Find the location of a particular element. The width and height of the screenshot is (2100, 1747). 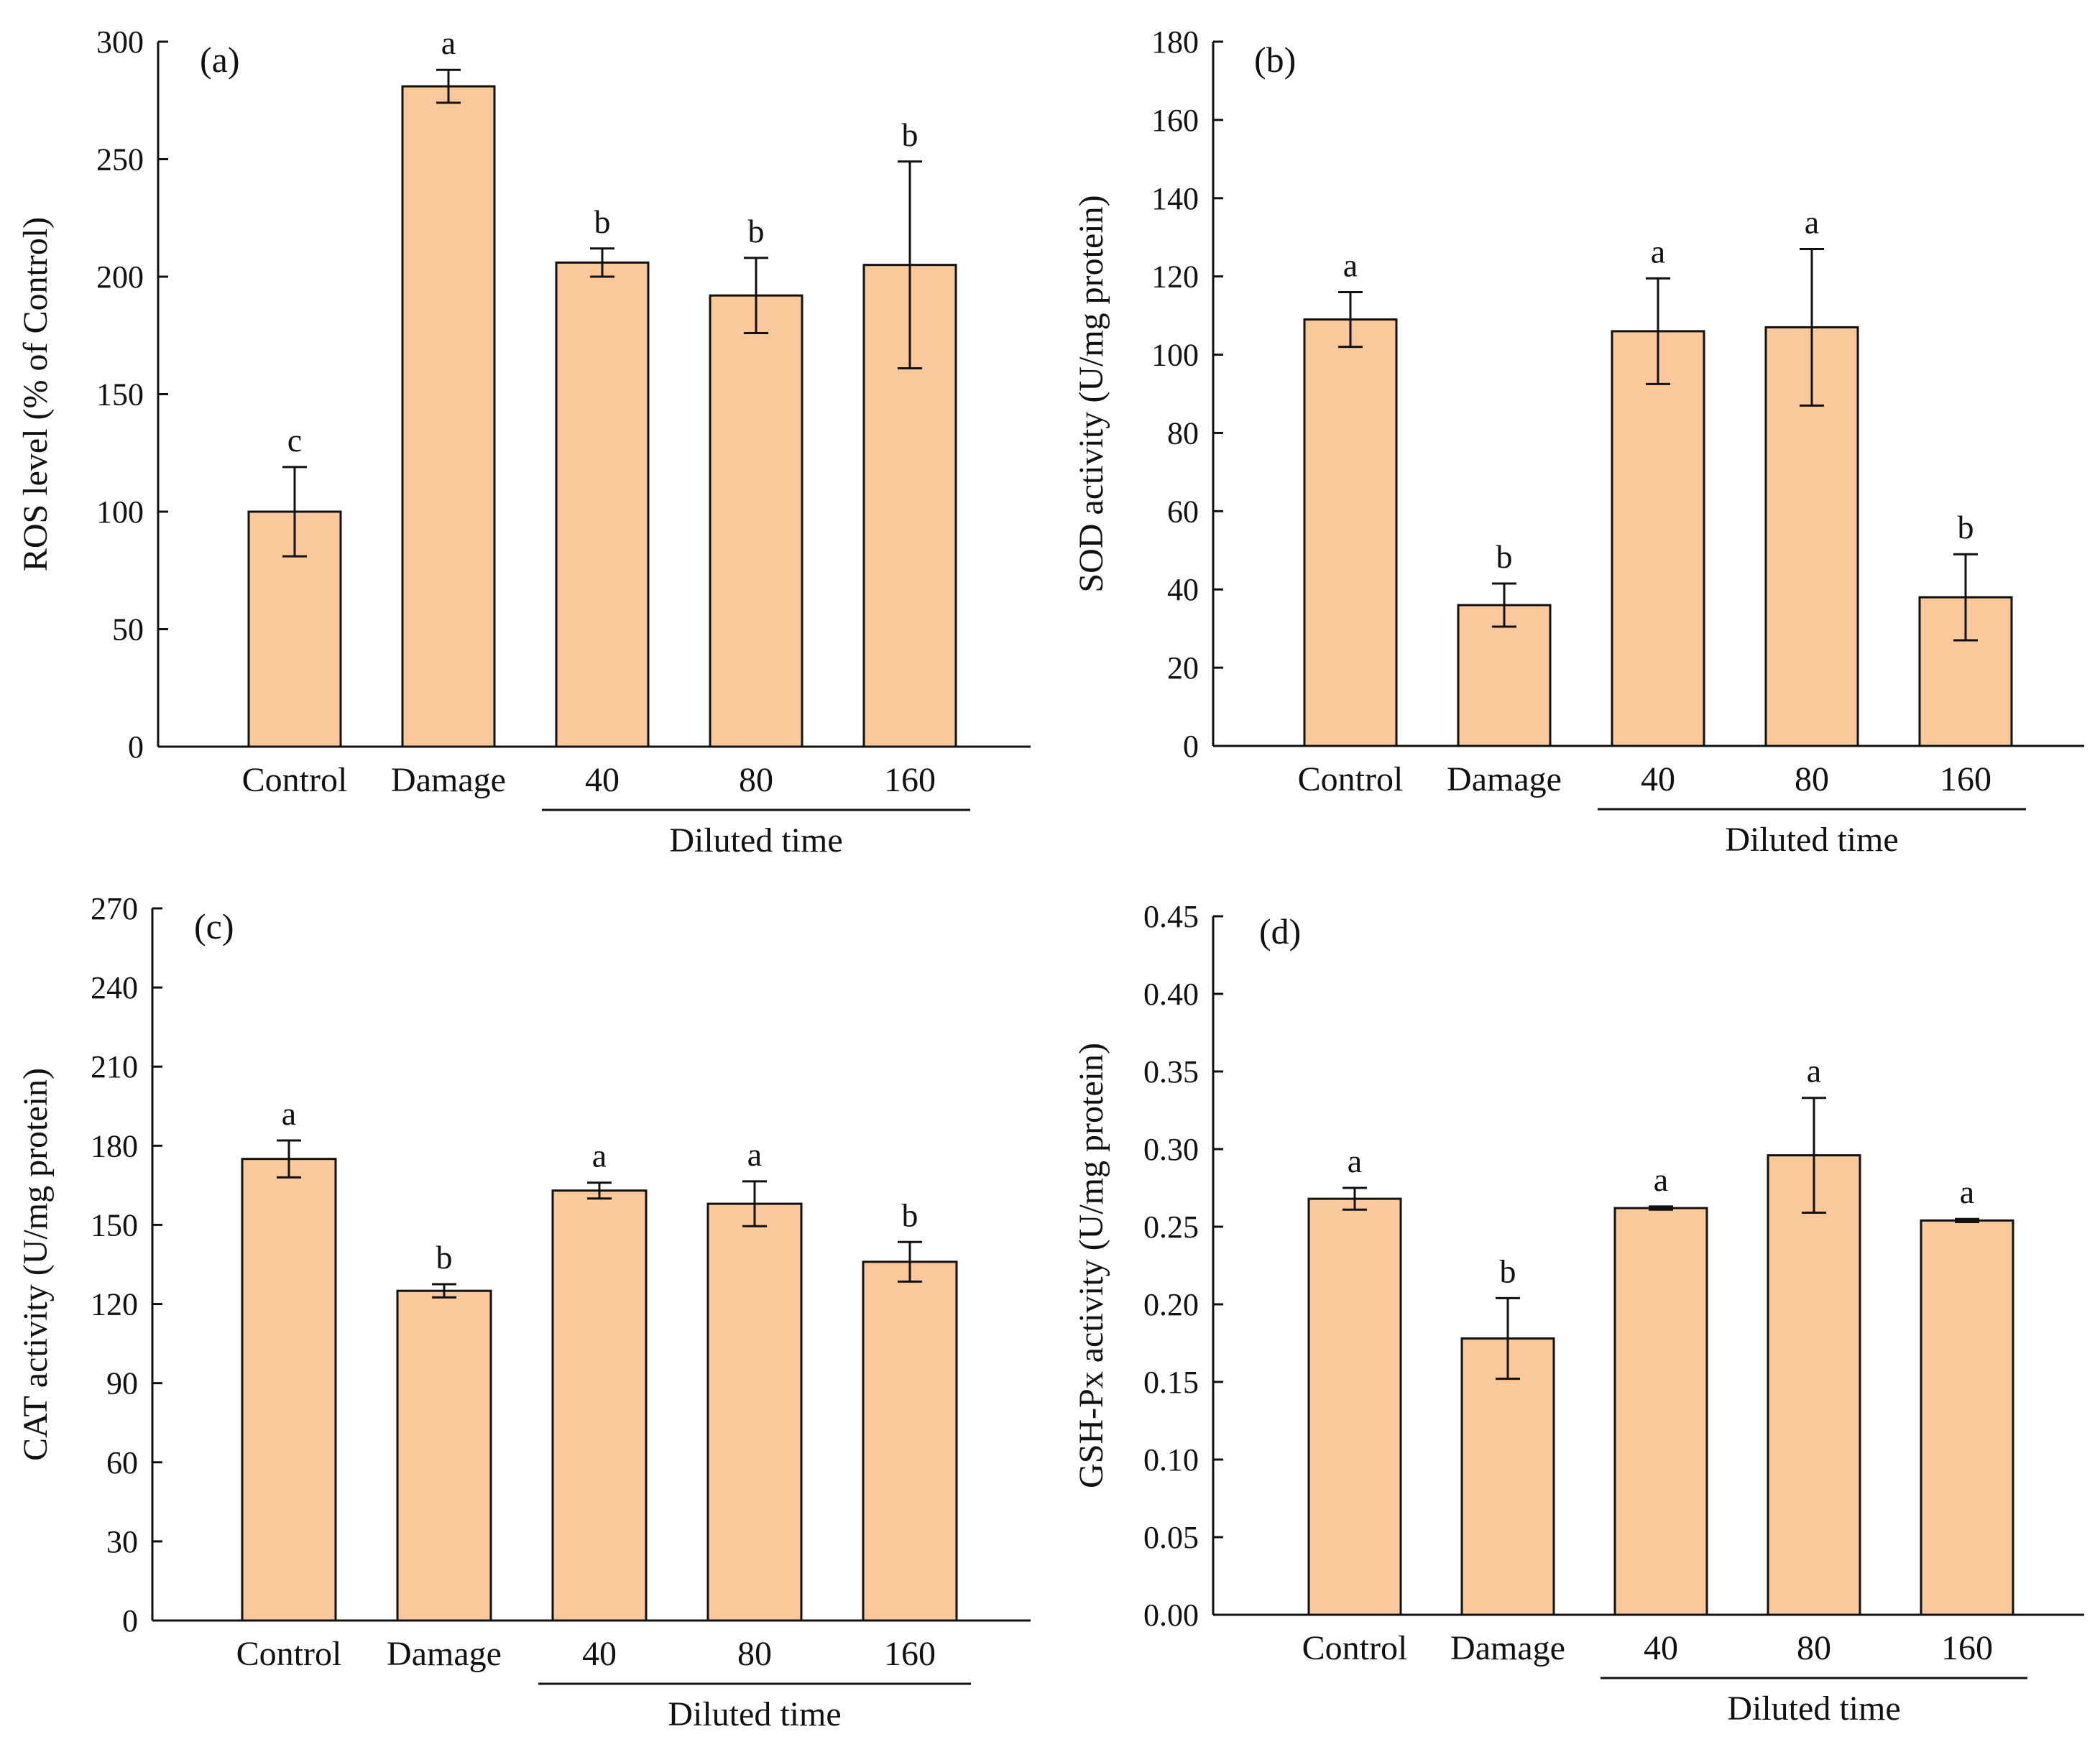

y-tick-label: 250 is located at coordinates (120, 160).